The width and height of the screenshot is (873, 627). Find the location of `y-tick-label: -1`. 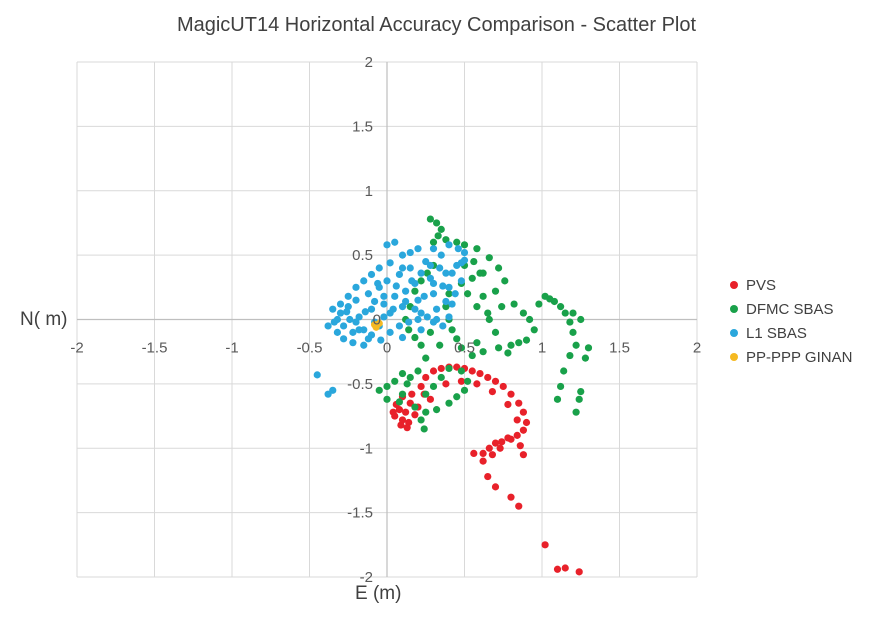

y-tick-label: -1 is located at coordinates (366, 448).